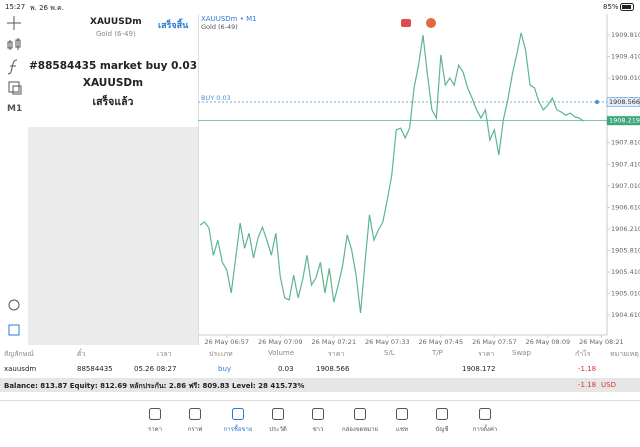  What do you see at coordinates (286, 369) in the screenshot?
I see `cell: 0.03` at bounding box center [286, 369].